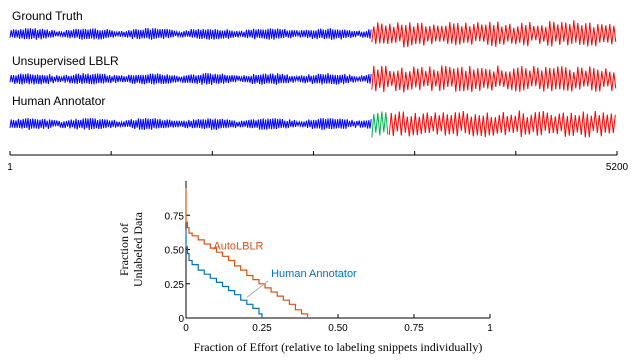 The height and width of the screenshot is (361, 639). Describe the element at coordinates (65, 61) in the screenshot. I see `row-label: Unsupervised LBLR` at that location.